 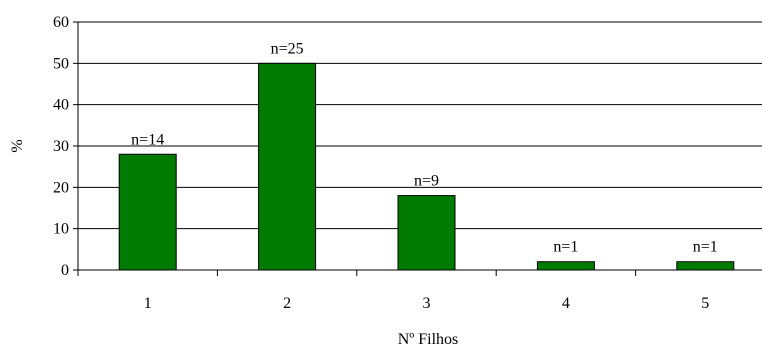 What do you see at coordinates (61, 22) in the screenshot?
I see `y-tick-label: 60` at bounding box center [61, 22].